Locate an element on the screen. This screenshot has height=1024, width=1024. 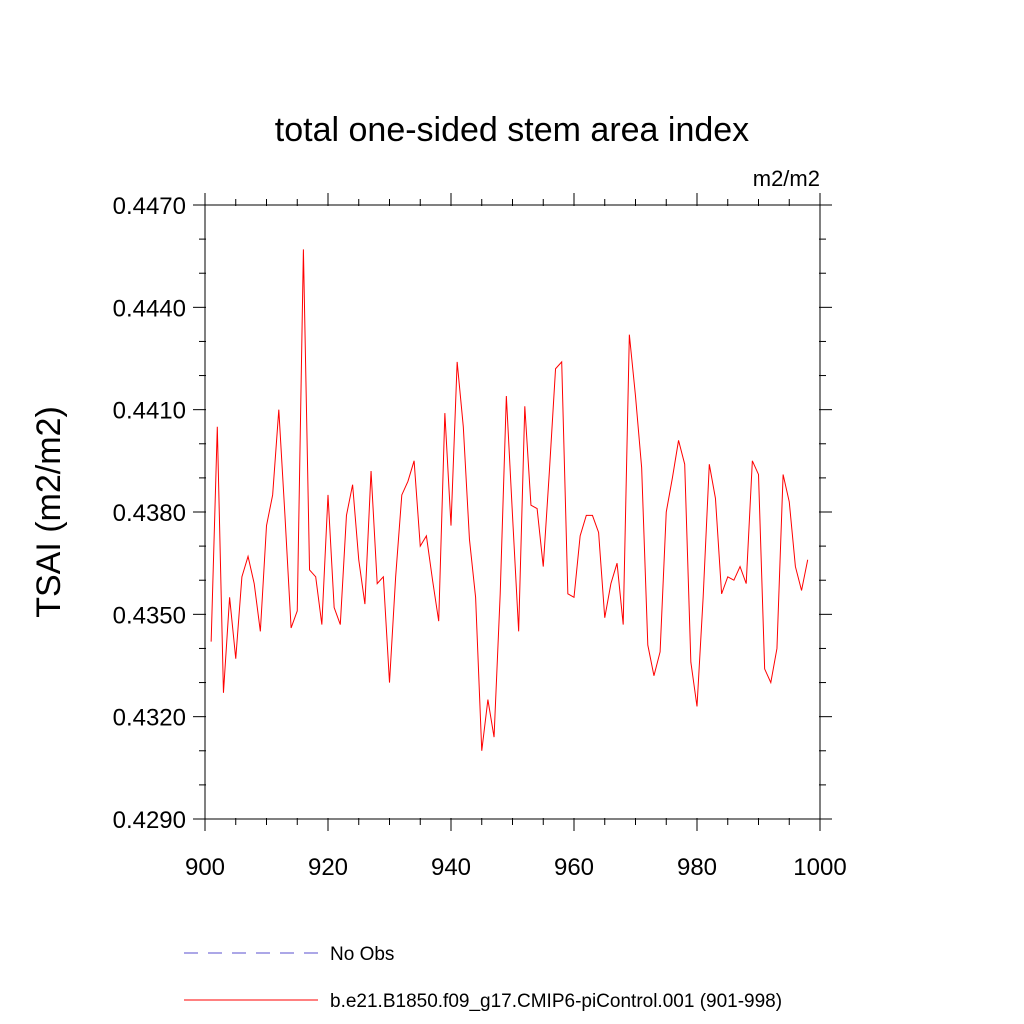
y-tick-label: 0.4380 is located at coordinates (149, 513).